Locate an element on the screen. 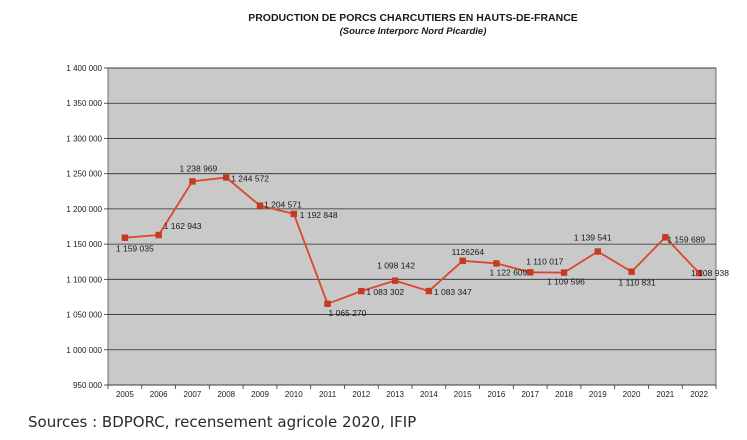 The image size is (747, 440). data-label: 1 122 609 is located at coordinates (508, 272).